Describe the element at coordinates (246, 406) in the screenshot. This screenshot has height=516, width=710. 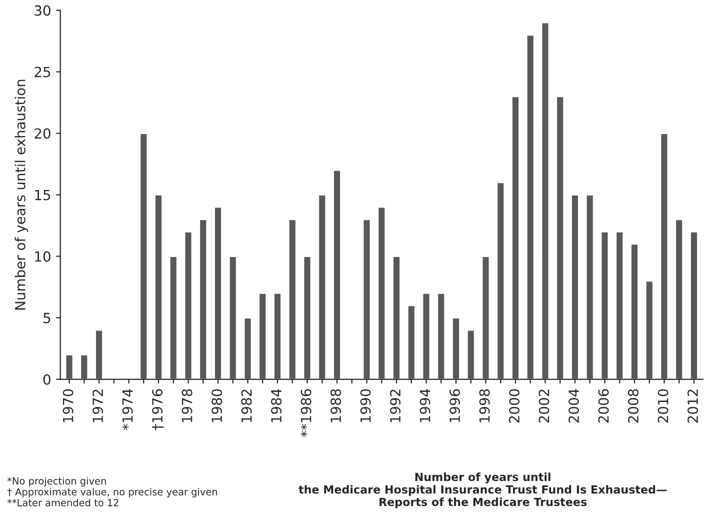
I see `x-tick-label: 1982` at that location.